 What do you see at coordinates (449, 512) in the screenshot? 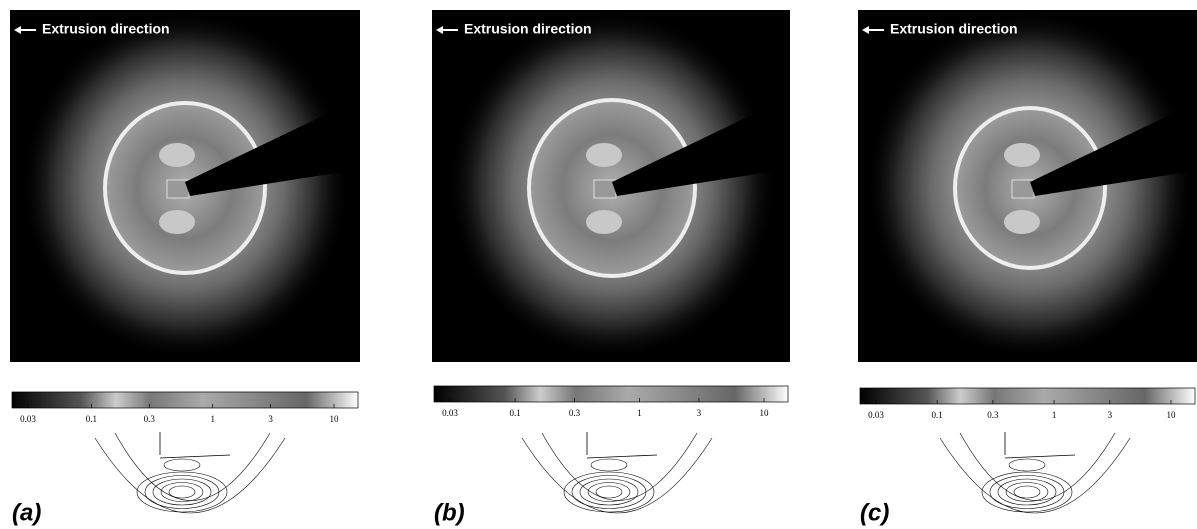
I see `panel-label: (b)` at bounding box center [449, 512].